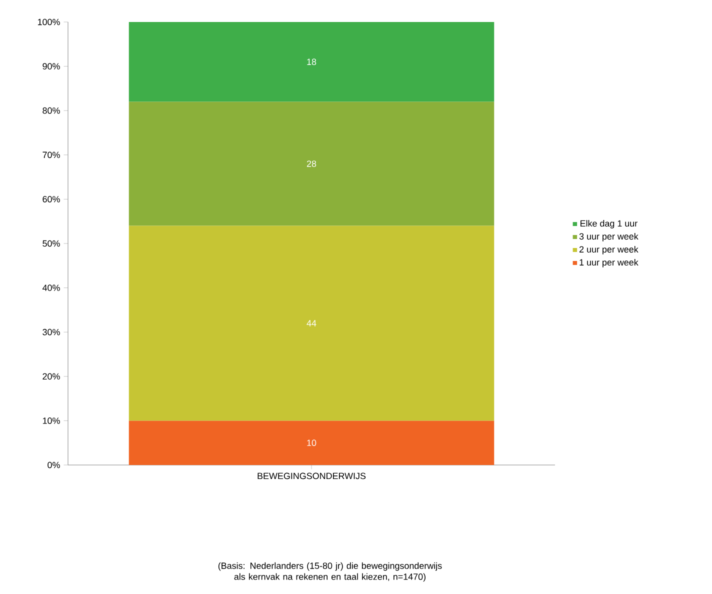 The width and height of the screenshot is (712, 594). I want to click on data-label: 44, so click(311, 323).